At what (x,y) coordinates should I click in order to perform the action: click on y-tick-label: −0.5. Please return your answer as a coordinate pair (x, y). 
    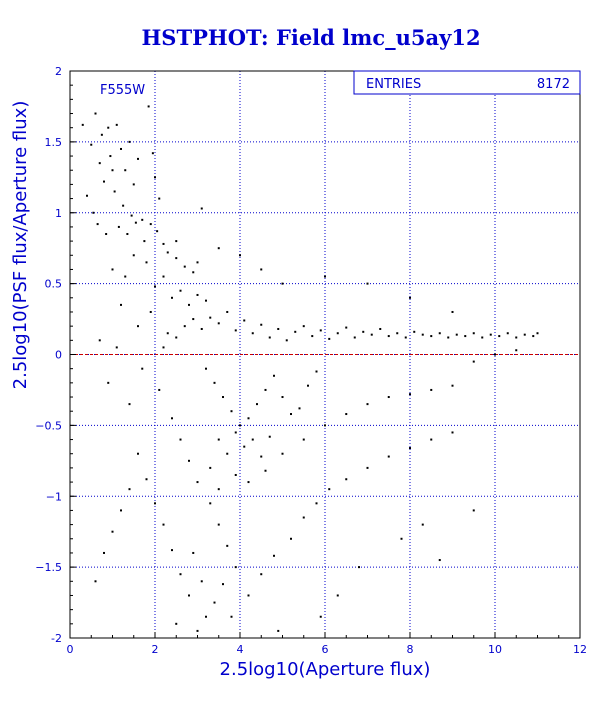
    Looking at the image, I should click on (48, 425).